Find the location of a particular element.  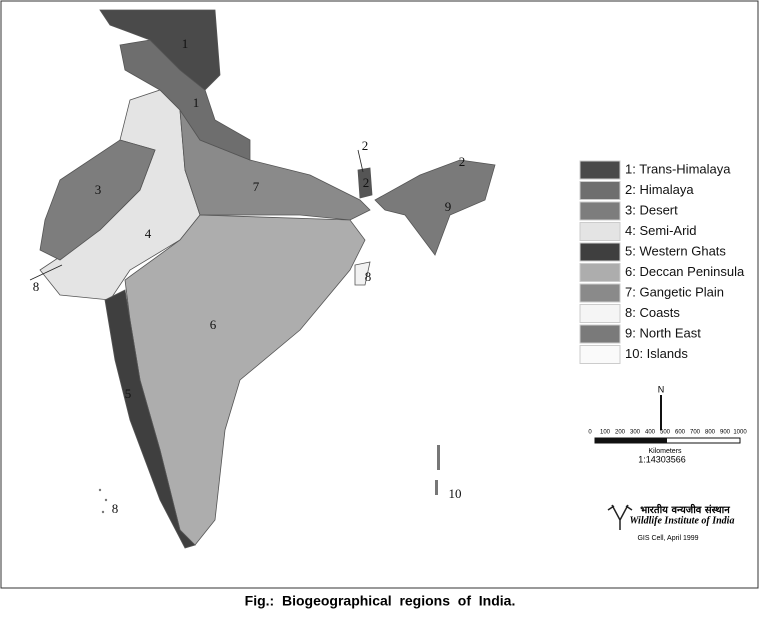

scale-label: 600 is located at coordinates (680, 433).